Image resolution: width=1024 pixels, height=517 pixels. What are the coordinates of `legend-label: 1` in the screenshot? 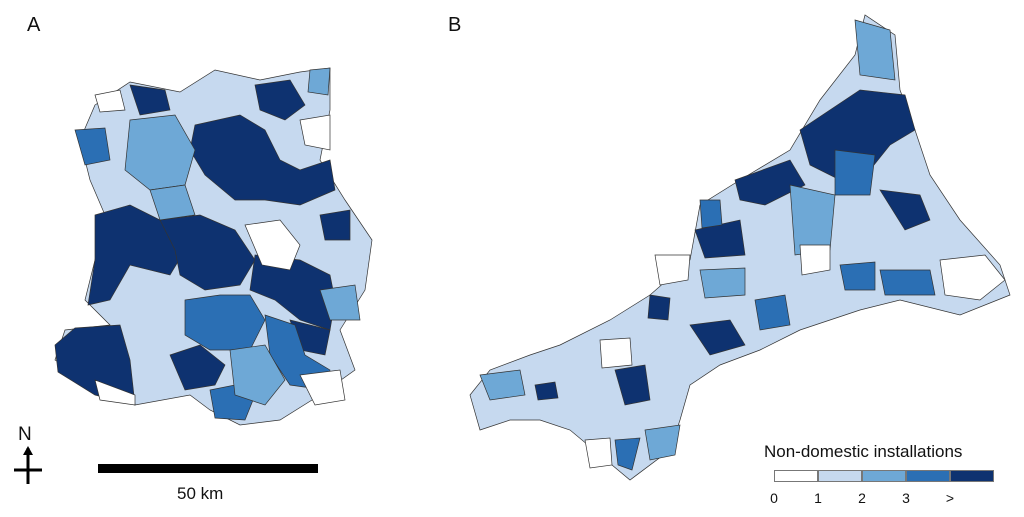 It's located at (818, 498).